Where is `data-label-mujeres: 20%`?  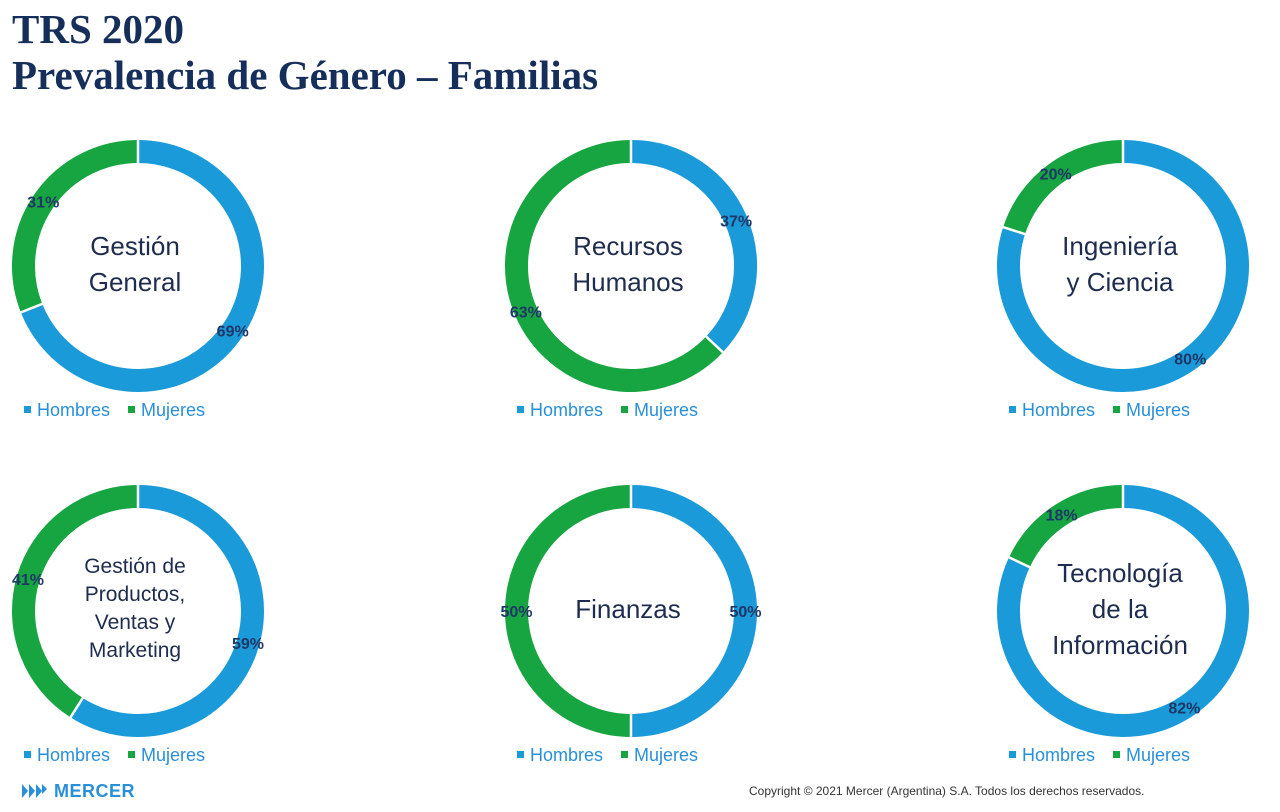
data-label-mujeres: 20% is located at coordinates (1056, 174).